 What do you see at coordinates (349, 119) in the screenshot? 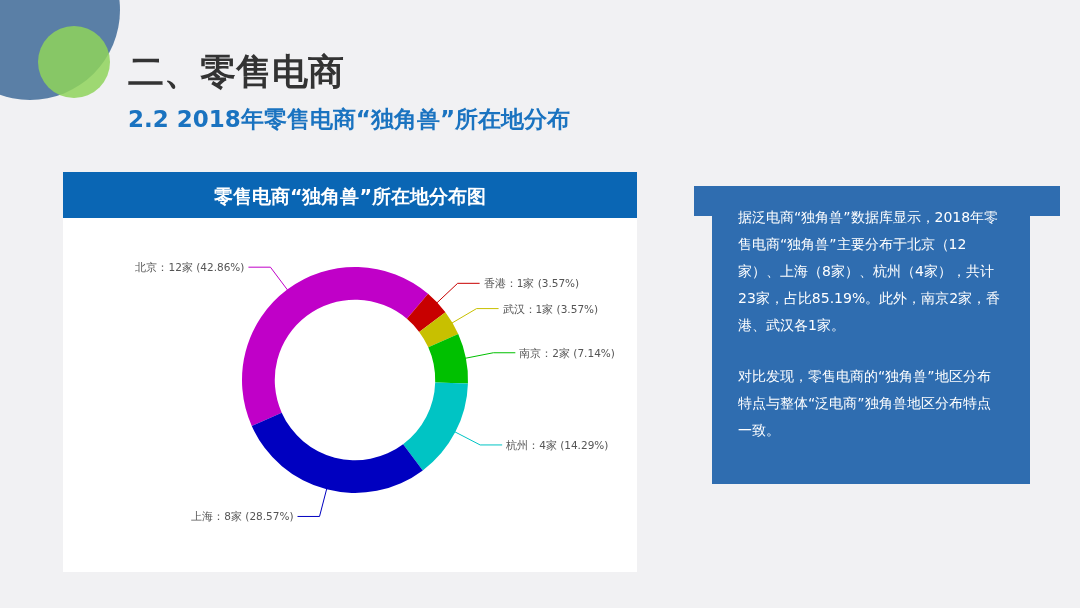
I see `text: 2.2 2018年零售电商“独角兽”所在地分布` at bounding box center [349, 119].